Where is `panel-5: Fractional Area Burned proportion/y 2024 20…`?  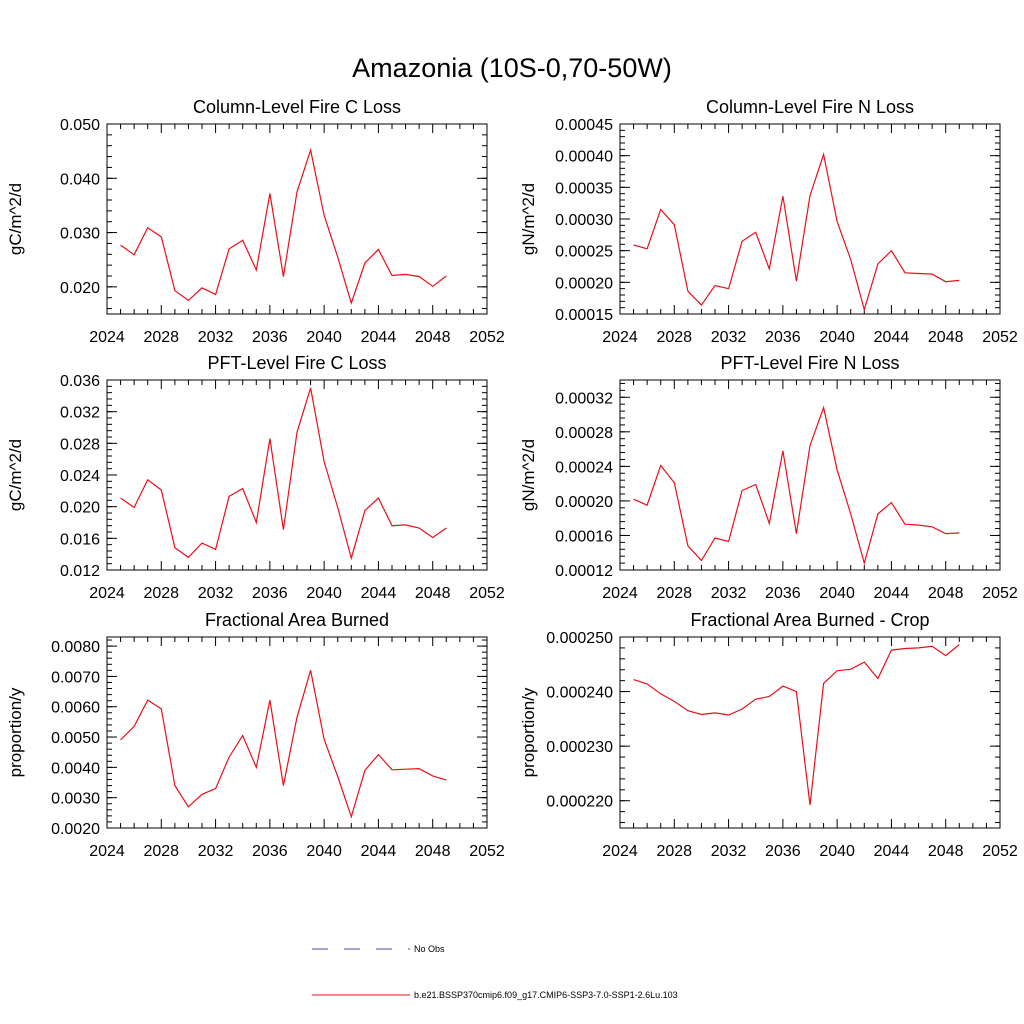
panel-5: Fractional Area Burned proportion/y 2024 20… is located at coordinates (255, 735).